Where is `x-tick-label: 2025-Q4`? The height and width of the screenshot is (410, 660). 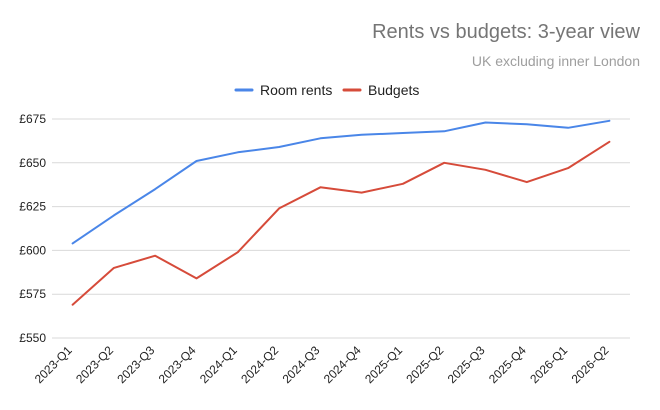
x-tick-label: 2025-Q4 is located at coordinates (507, 364).